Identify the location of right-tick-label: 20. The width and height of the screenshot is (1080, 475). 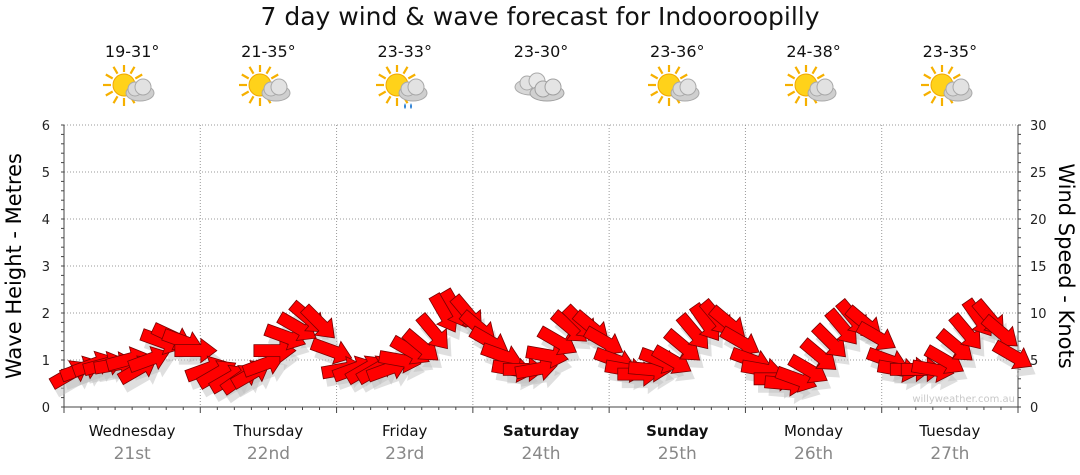
(1038, 220).